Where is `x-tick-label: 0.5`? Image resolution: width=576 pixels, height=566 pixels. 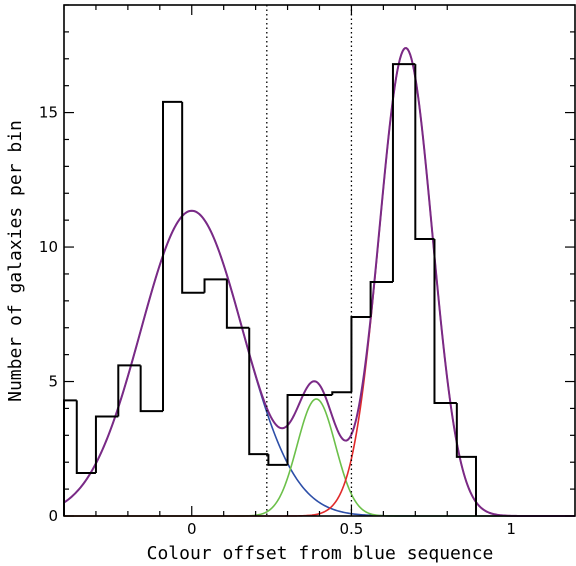
x-tick-label: 0.5 is located at coordinates (352, 529).